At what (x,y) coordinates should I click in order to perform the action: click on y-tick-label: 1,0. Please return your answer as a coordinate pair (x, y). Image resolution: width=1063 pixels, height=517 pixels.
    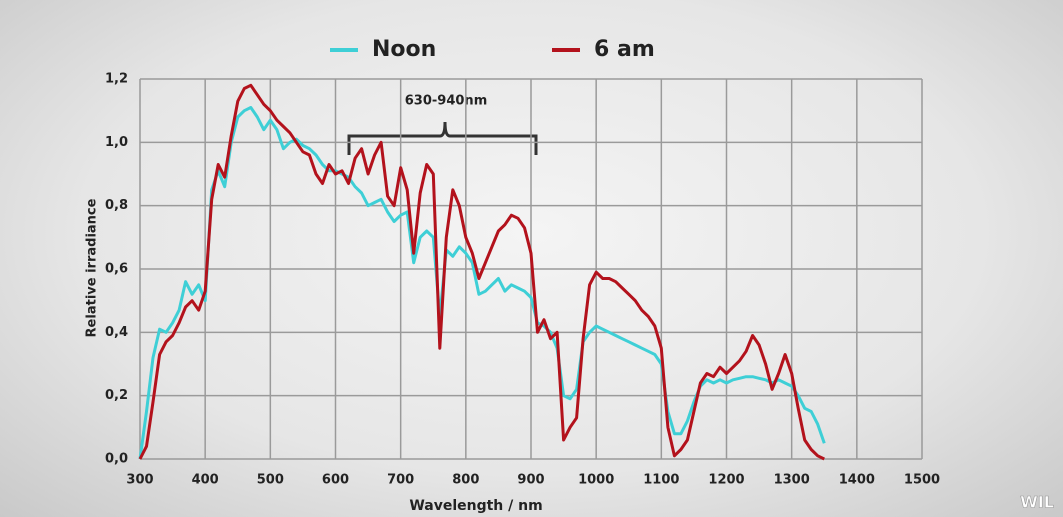
    Looking at the image, I should click on (116, 142).